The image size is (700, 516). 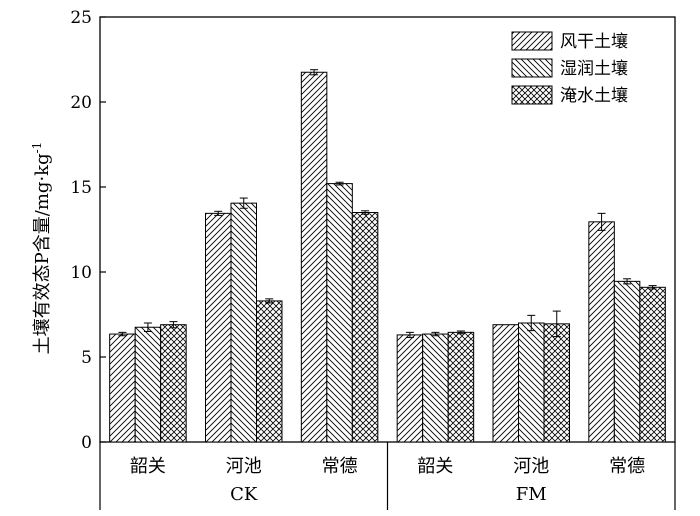 What do you see at coordinates (81, 273) in the screenshot?
I see `y-tick-label: 10` at bounding box center [81, 273].